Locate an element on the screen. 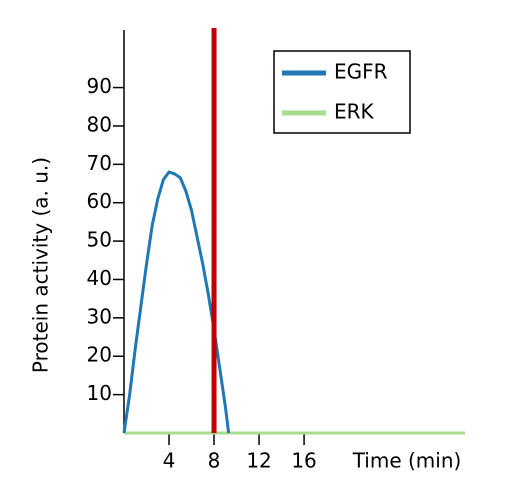  y-tick-label: 40 is located at coordinates (99, 278).